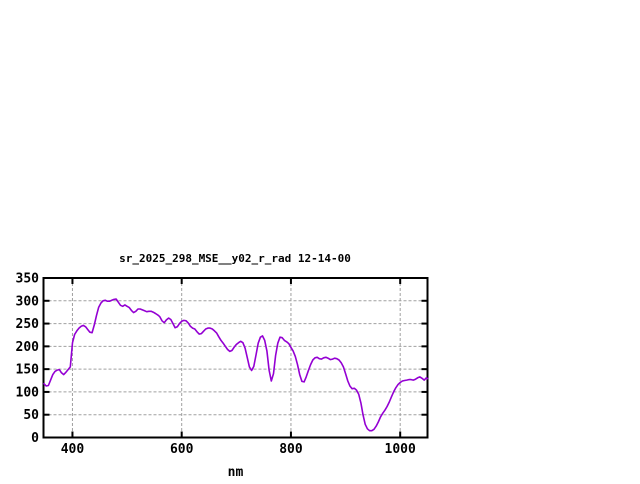 The image size is (640, 484). Describe the element at coordinates (28, 347) in the screenshot. I see `y-tick-label: 200` at that location.